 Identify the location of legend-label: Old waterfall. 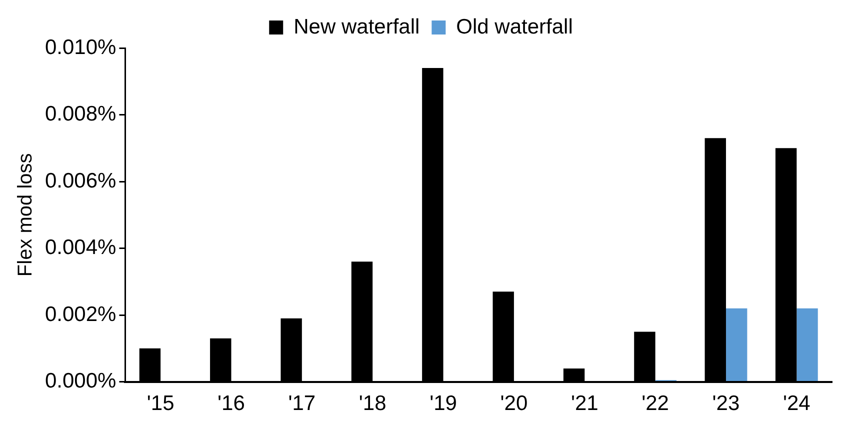
(514, 26).